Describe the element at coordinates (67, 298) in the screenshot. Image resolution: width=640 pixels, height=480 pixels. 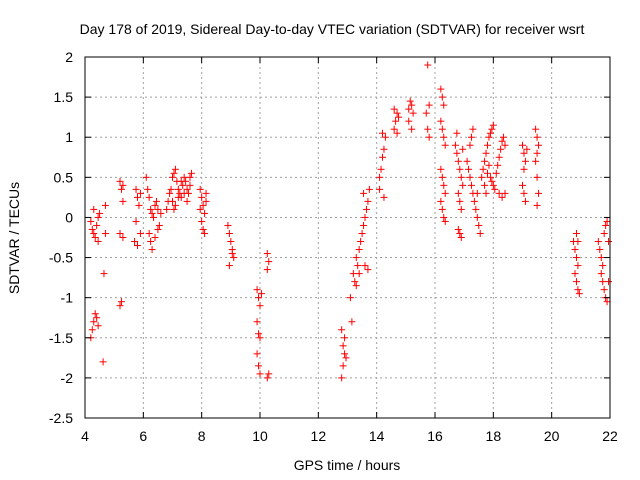
I see `y-tick-label: -1` at that location.